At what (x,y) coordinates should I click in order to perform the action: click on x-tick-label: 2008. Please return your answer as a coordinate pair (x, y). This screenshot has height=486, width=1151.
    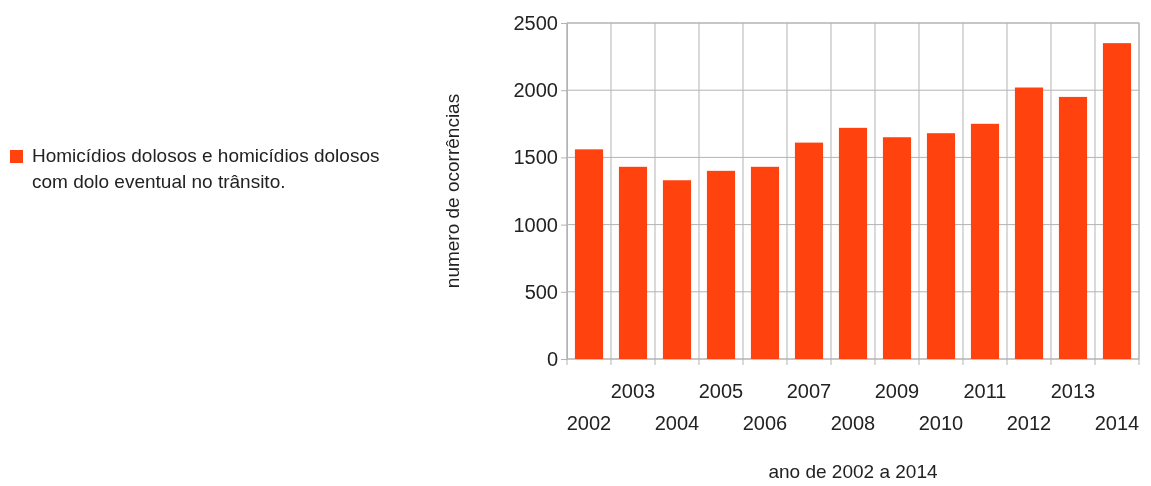
    Looking at the image, I should click on (853, 423).